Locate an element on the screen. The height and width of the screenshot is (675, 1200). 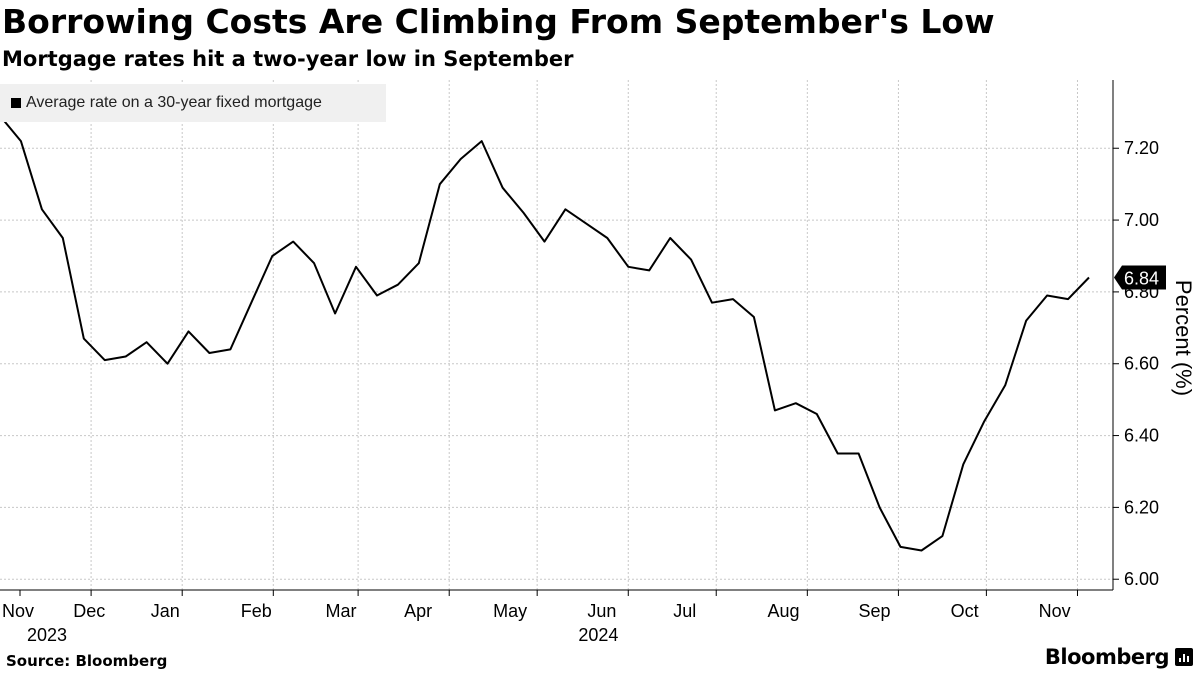
legend-swatch is located at coordinates (16, 103).